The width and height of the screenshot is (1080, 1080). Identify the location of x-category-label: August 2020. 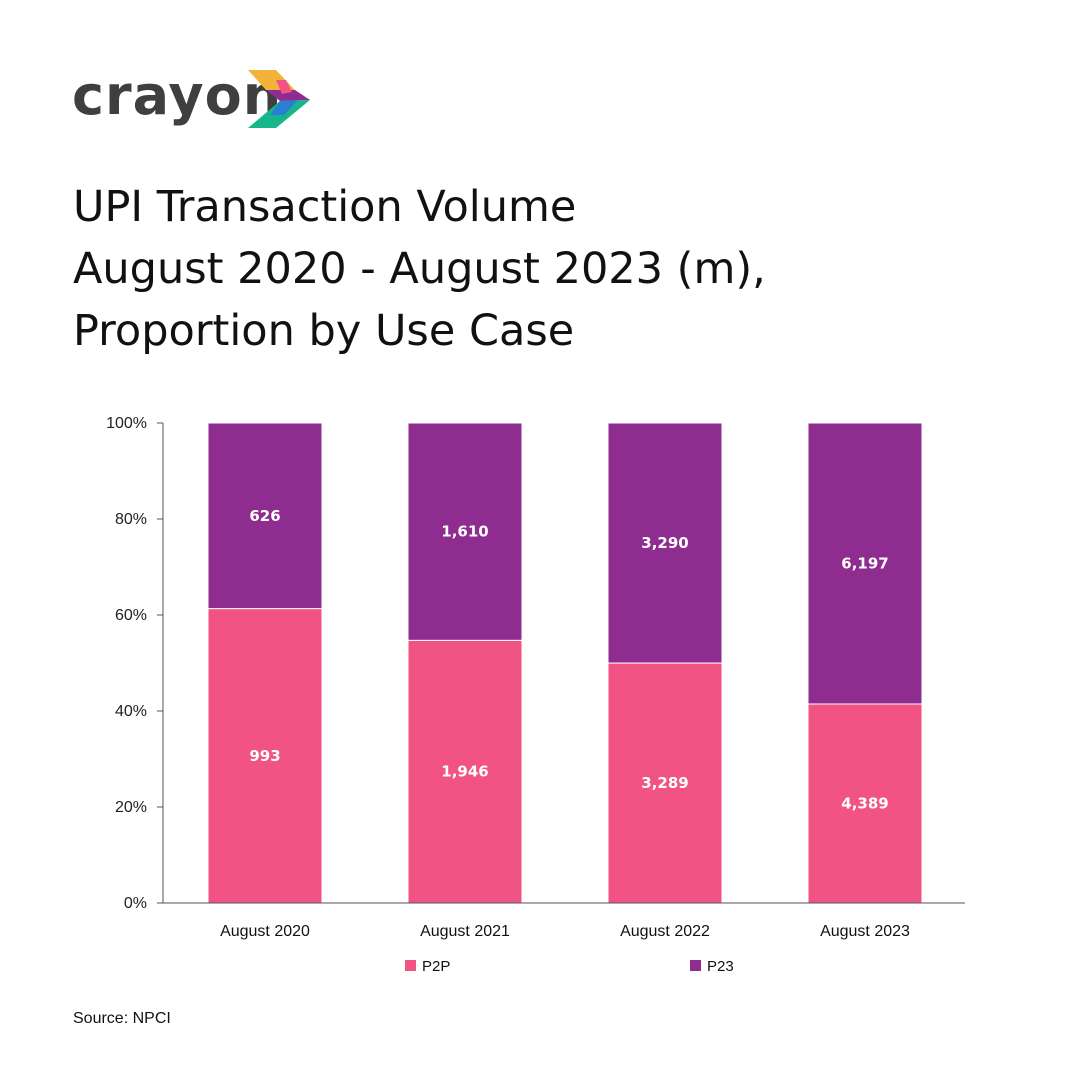
(265, 931).